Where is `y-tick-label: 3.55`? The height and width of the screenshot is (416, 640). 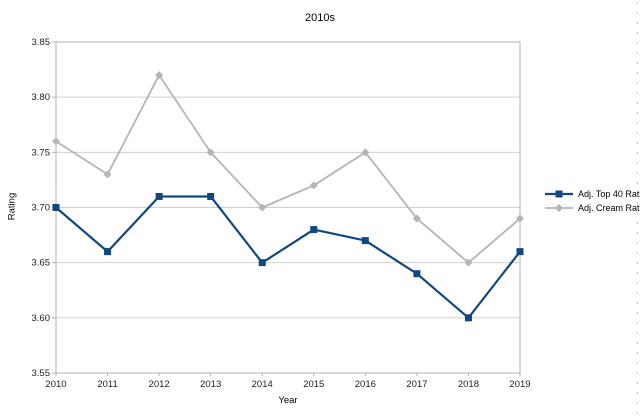 y-tick-label: 3.55 is located at coordinates (41, 373).